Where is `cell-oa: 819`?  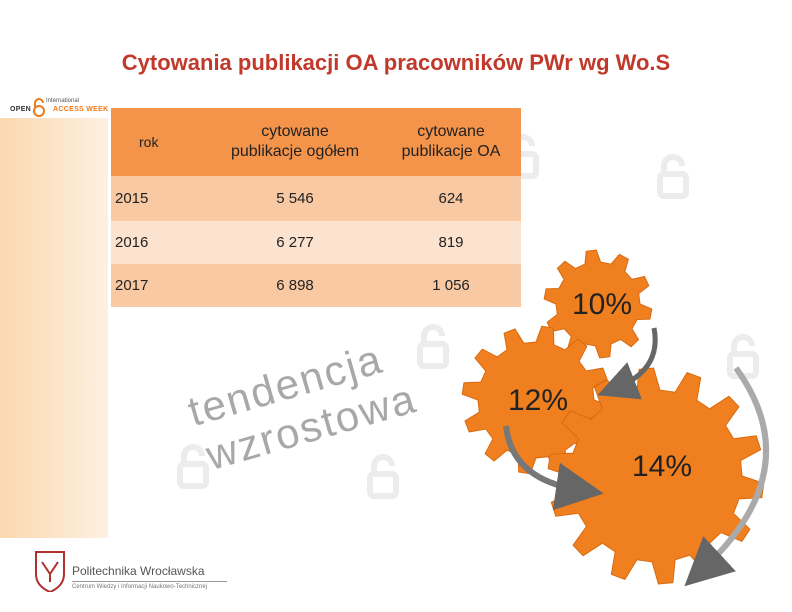 cell-oa: 819 is located at coordinates (451, 242).